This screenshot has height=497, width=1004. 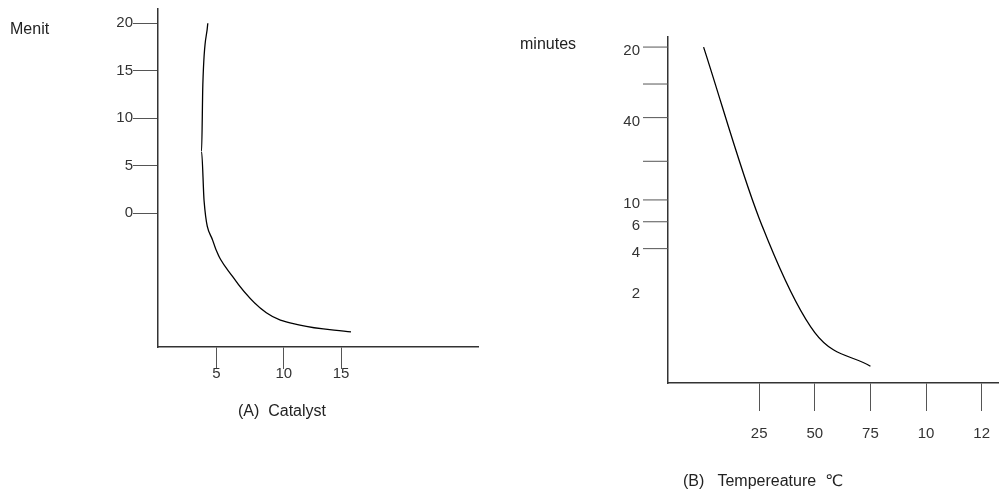 What do you see at coordinates (870, 433) in the screenshot?
I see `x-tick-label: 75` at bounding box center [870, 433].